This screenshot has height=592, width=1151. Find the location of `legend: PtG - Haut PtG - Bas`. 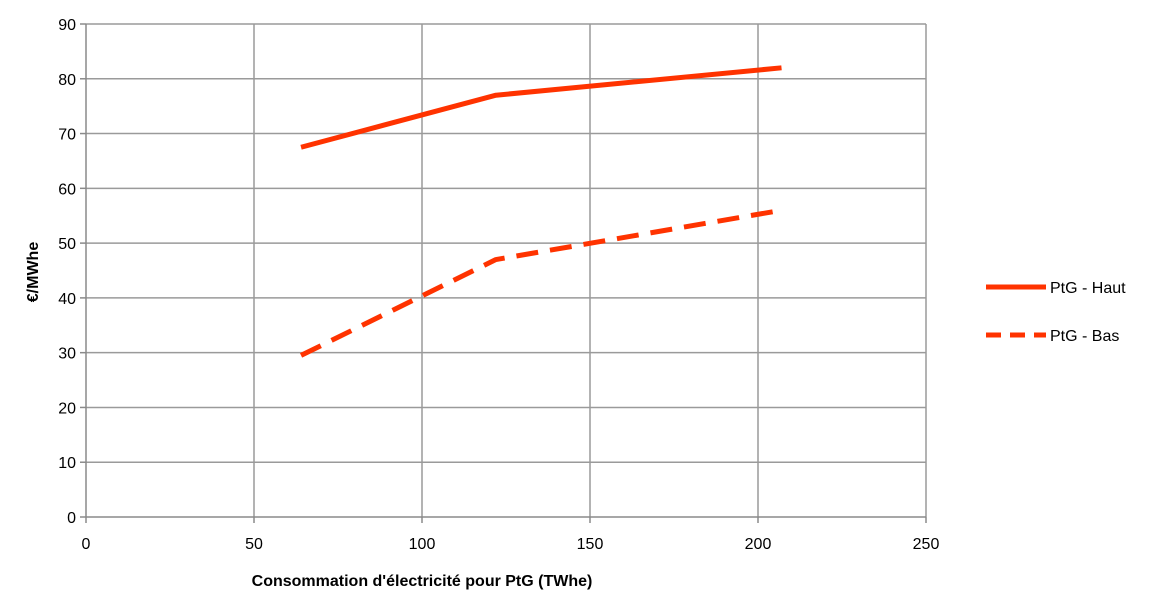

legend: PtG - Haut PtG - Bas is located at coordinates (1056, 312).